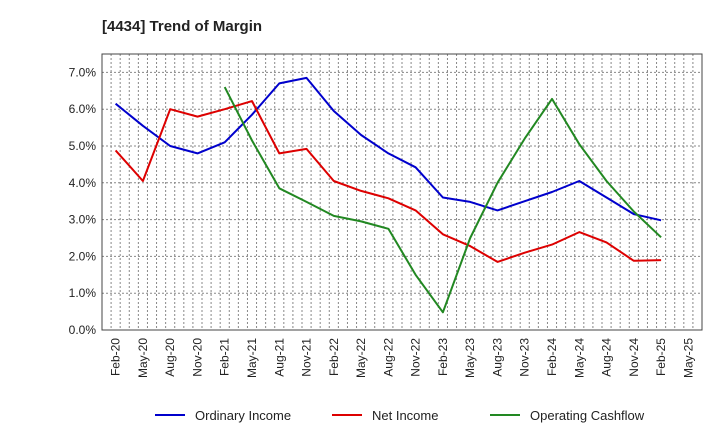  I want to click on x-tick-label: Feb-21, so click(225, 357).